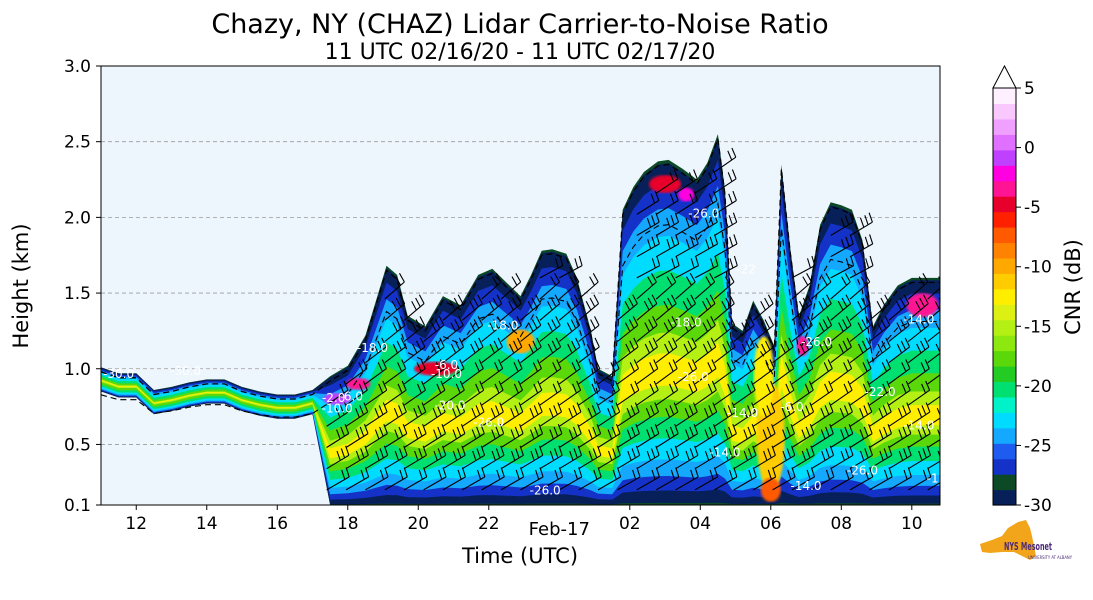  I want to click on x-axis-label: Time (UTC), so click(519, 556).